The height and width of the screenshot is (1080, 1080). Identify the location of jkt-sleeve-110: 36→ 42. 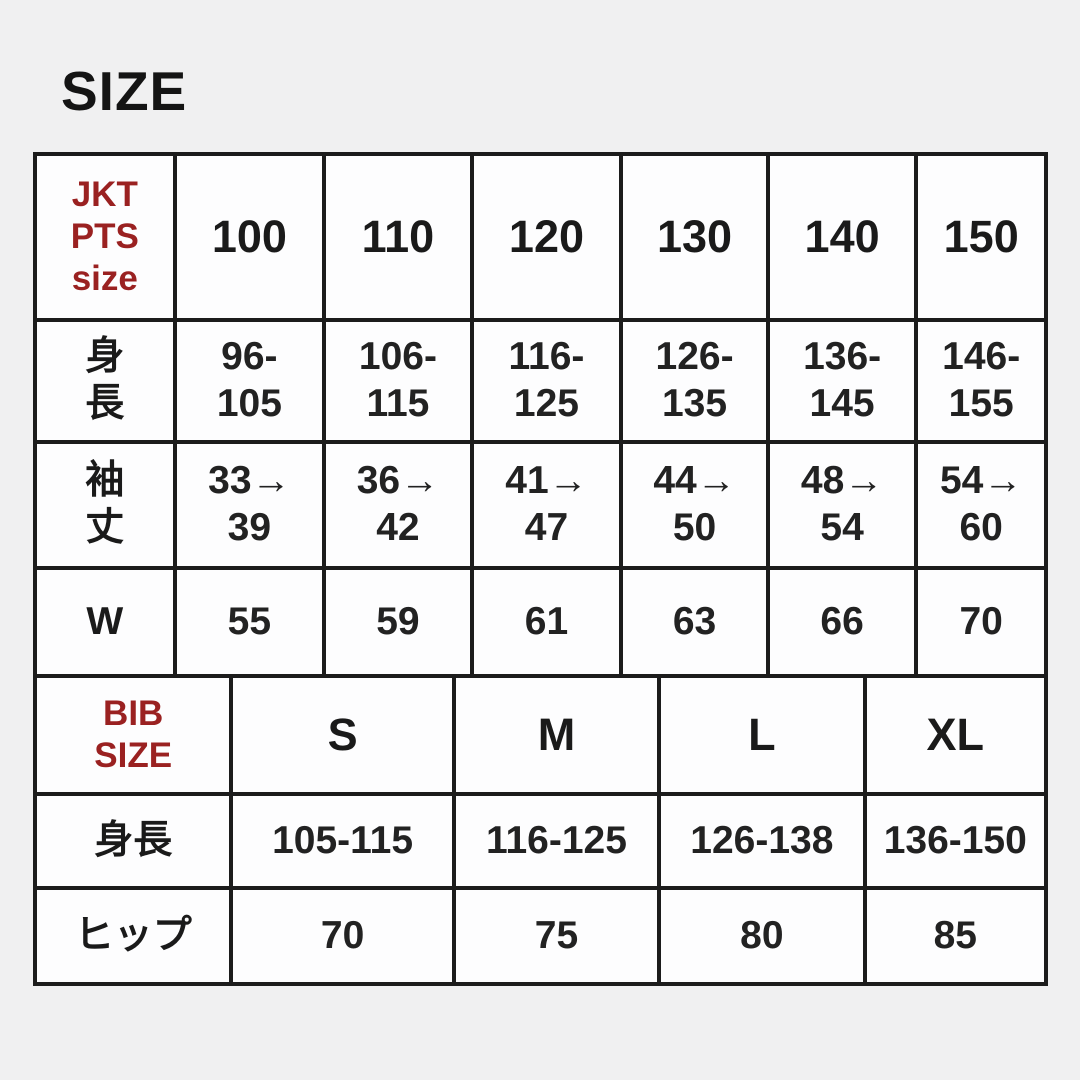
(398, 505).